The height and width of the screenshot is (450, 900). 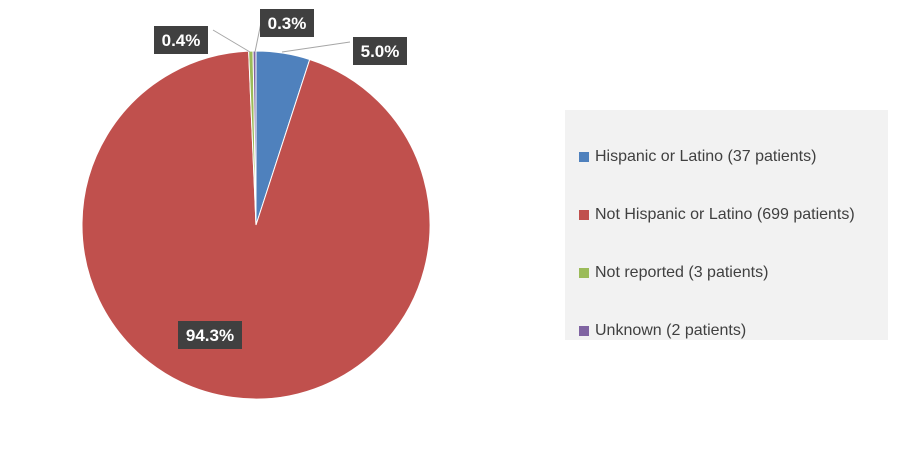 What do you see at coordinates (671, 330) in the screenshot?
I see `legend-label-unknown: Unknown (2 patients)` at bounding box center [671, 330].